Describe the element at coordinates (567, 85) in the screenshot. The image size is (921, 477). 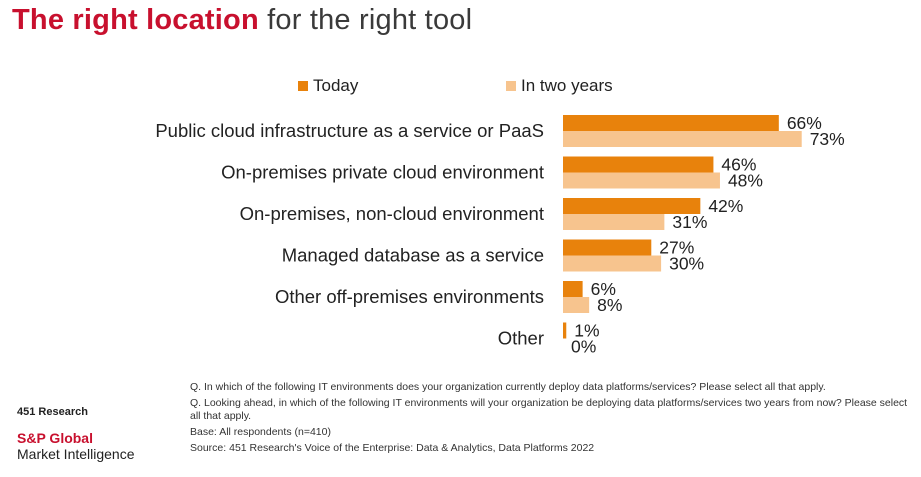
I see `legend-label-two-years: In two years` at that location.